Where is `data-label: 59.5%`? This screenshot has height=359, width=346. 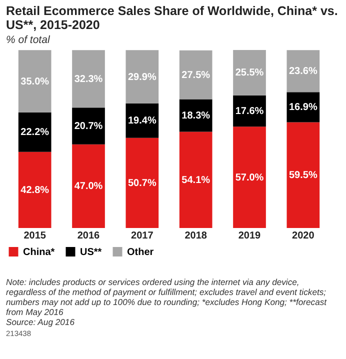 data-label: 59.5% is located at coordinates (303, 176).